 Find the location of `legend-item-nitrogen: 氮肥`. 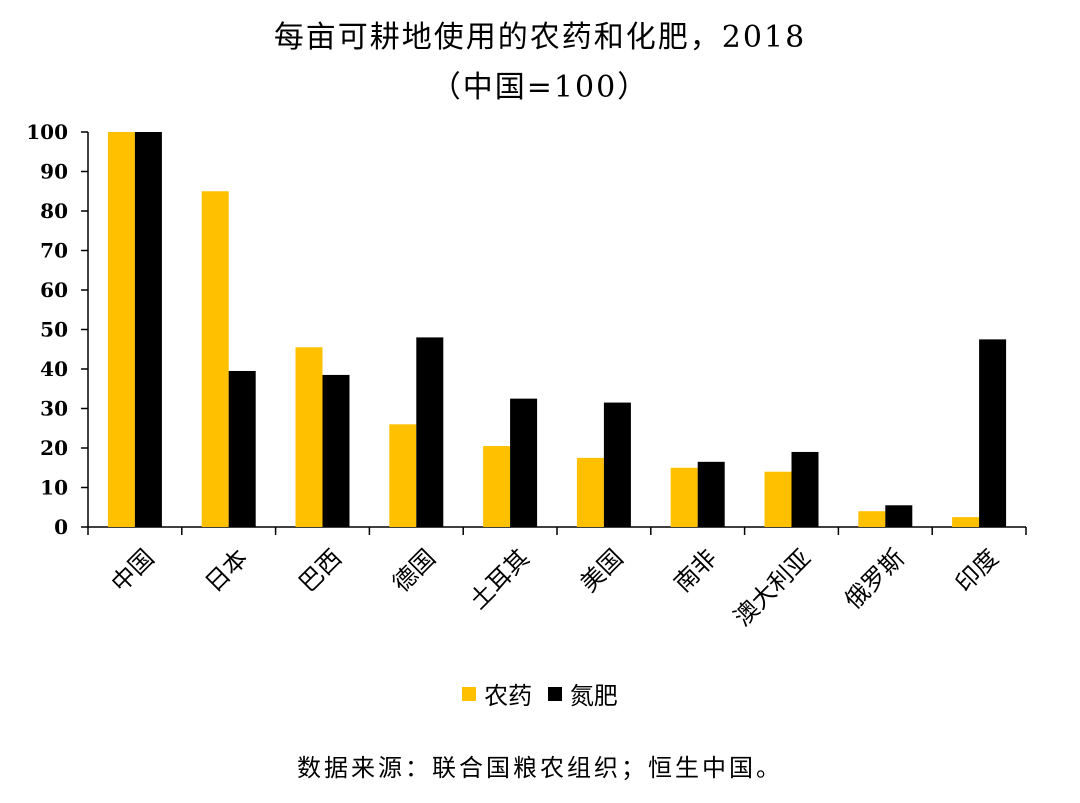

legend-item-nitrogen: 氮肥 is located at coordinates (582, 693).